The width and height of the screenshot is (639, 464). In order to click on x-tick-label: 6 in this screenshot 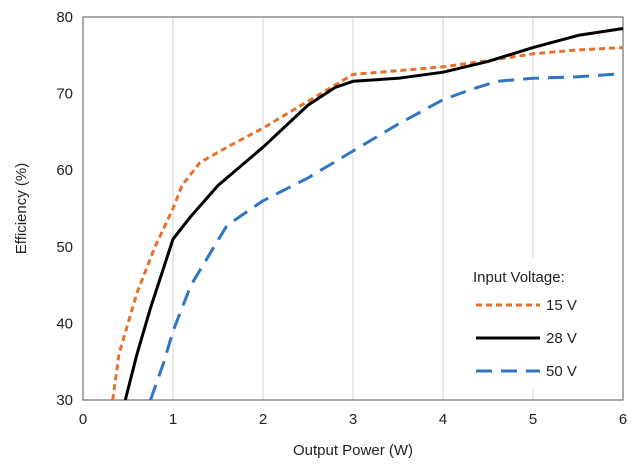, I will do `click(623, 419)`.